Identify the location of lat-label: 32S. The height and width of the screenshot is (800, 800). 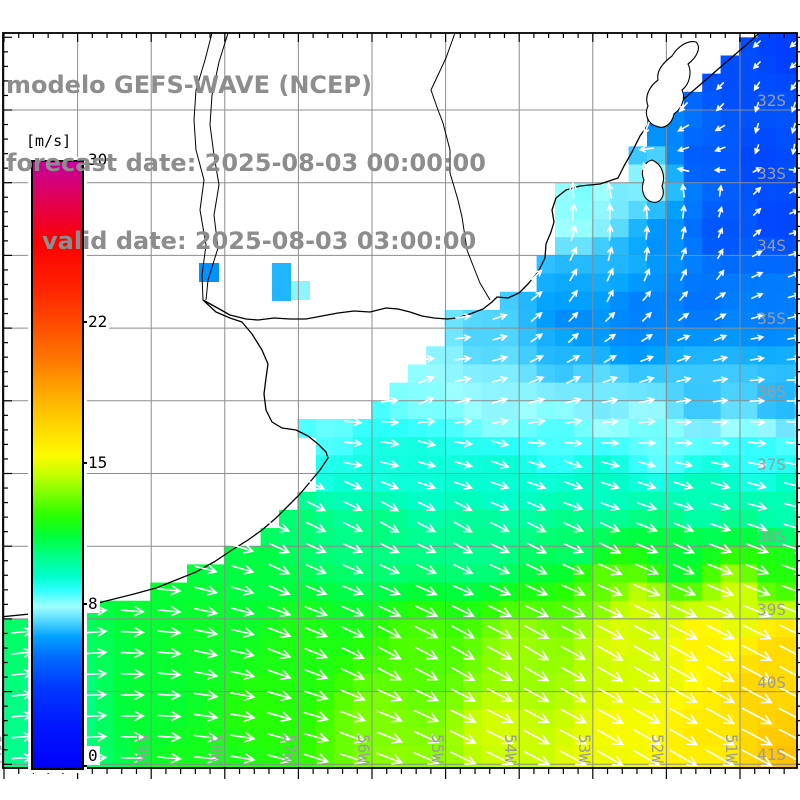
(771, 100).